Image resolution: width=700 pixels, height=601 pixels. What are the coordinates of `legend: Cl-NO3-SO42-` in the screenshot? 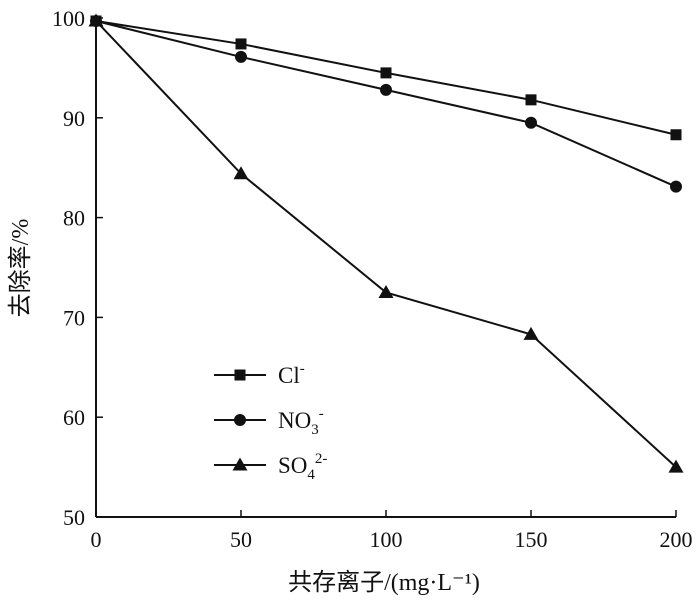 It's located at (270, 422).